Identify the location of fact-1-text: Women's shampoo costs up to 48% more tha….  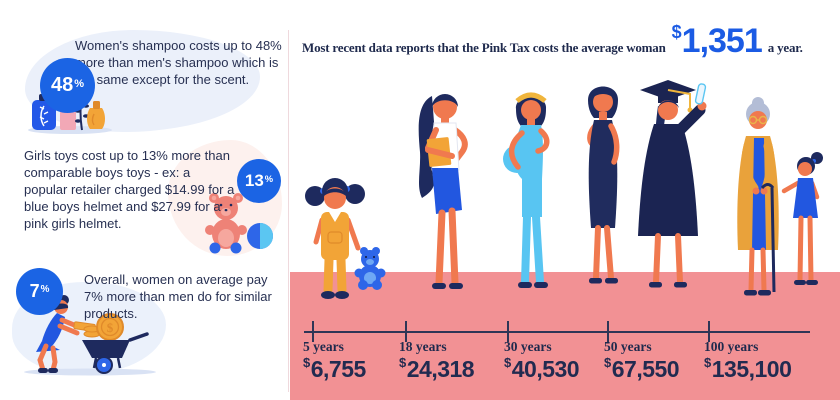
(178, 62).